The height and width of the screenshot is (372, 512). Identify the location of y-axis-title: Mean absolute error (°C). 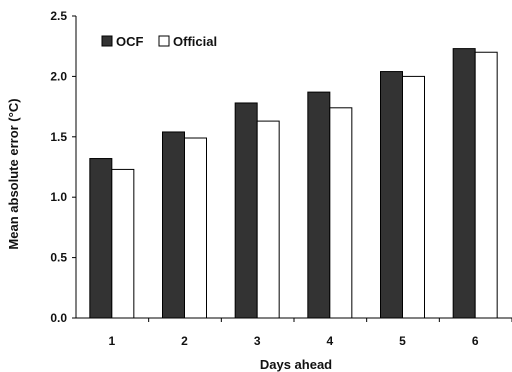
(13, 173).